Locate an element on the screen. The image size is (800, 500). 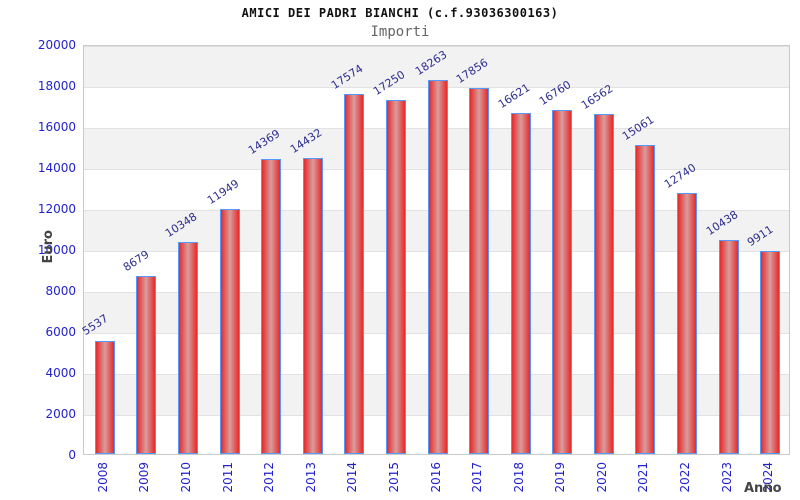
y-tick-label: 2000 is located at coordinates (60, 414).